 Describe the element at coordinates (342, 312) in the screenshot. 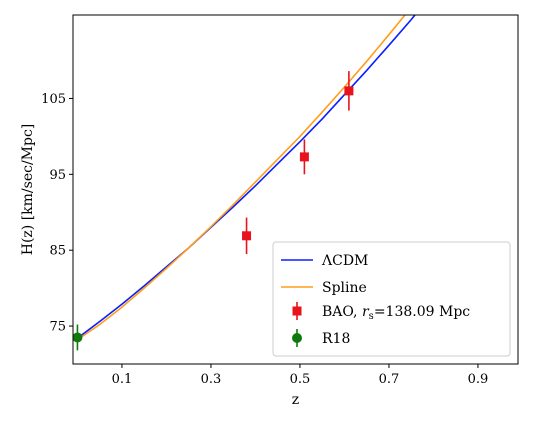

I see `legend-bao-label-prefix: BAO,` at that location.